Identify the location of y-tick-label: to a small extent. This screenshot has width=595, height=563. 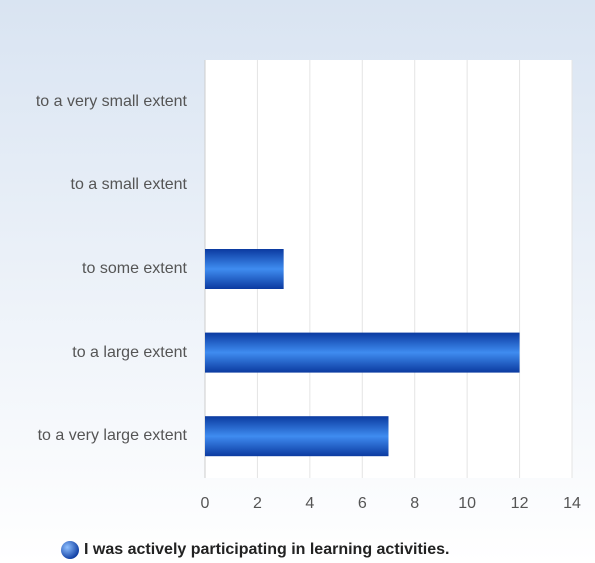
(129, 185).